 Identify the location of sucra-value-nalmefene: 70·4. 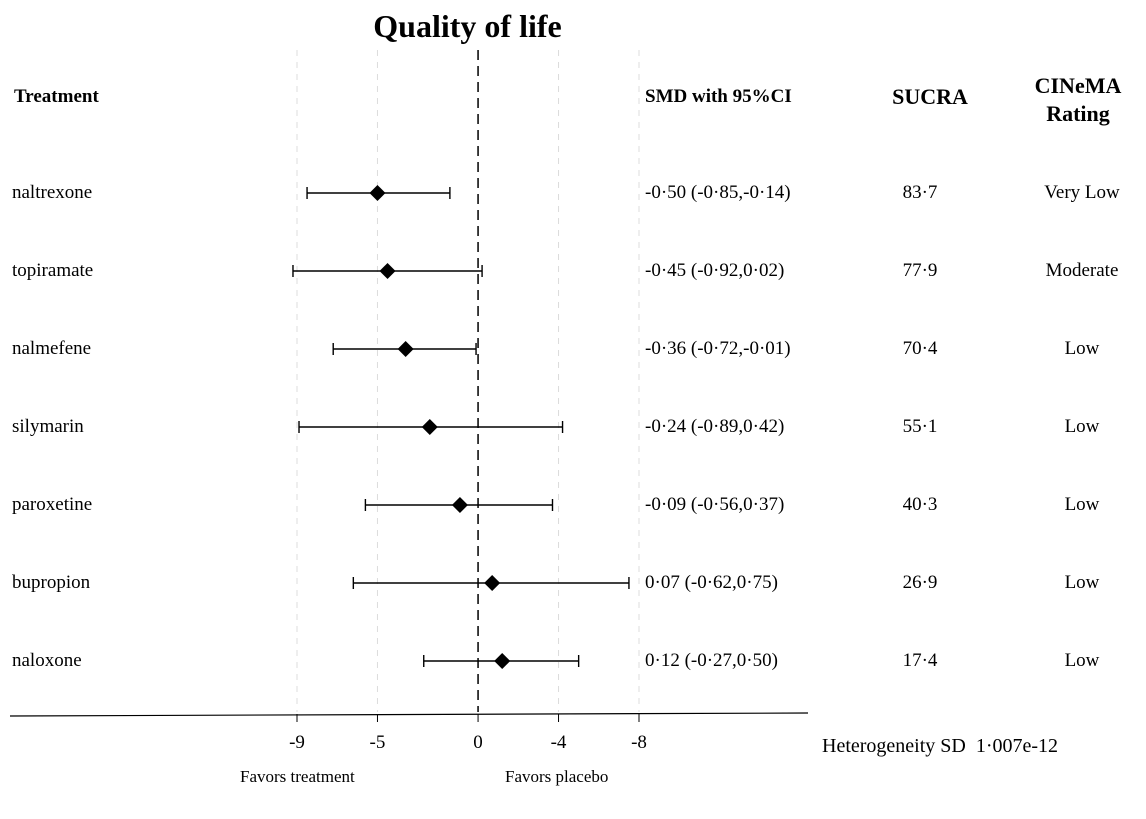
(920, 348).